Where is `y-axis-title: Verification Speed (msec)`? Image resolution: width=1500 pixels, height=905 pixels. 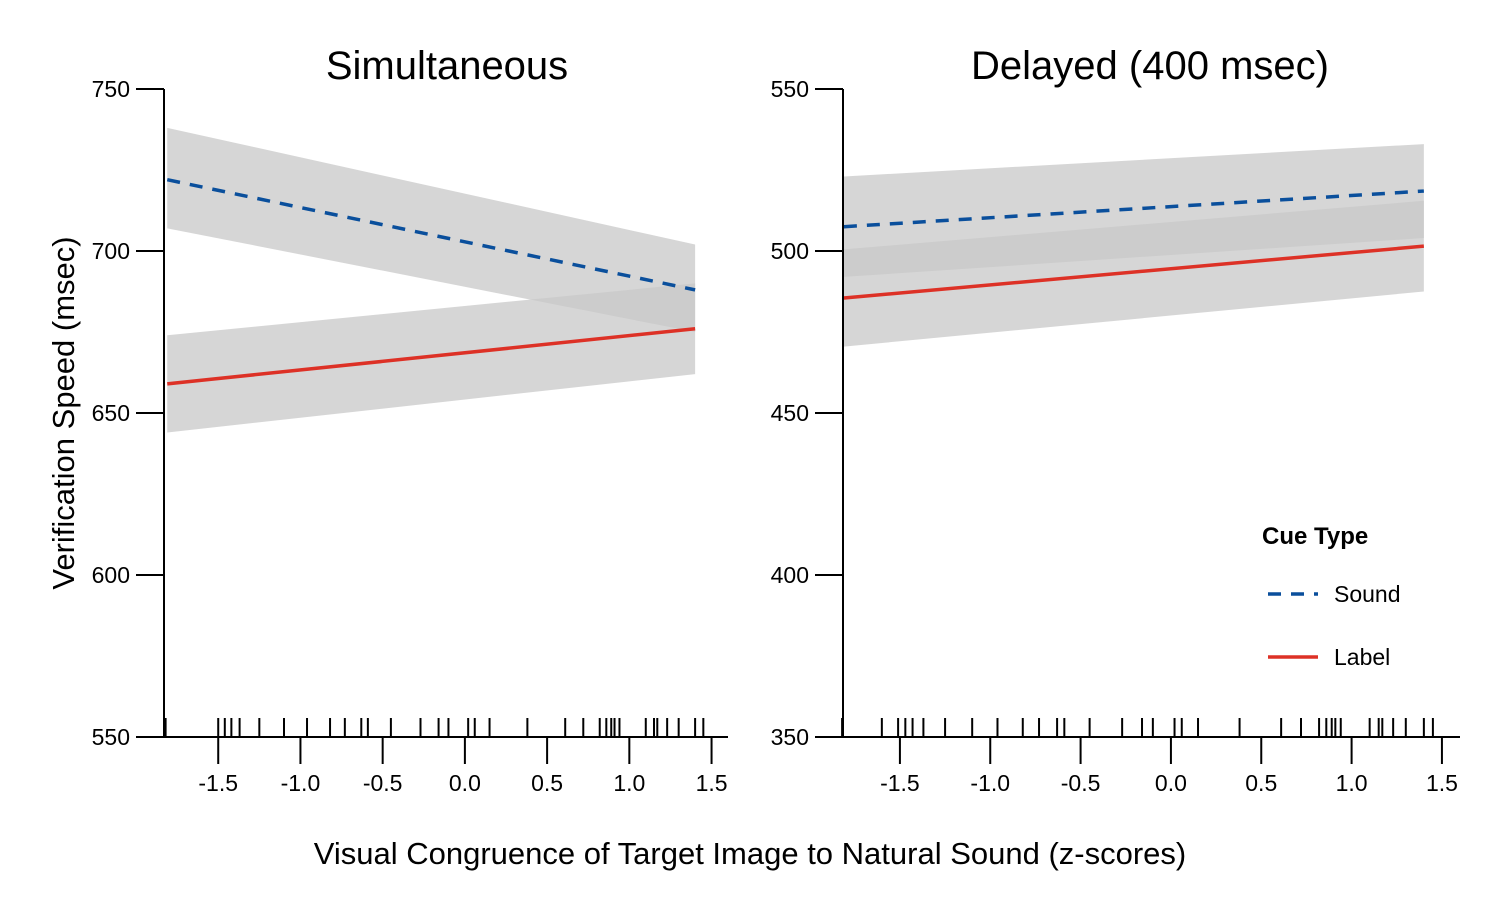 y-axis-title: Verification Speed (msec) is located at coordinates (63, 412).